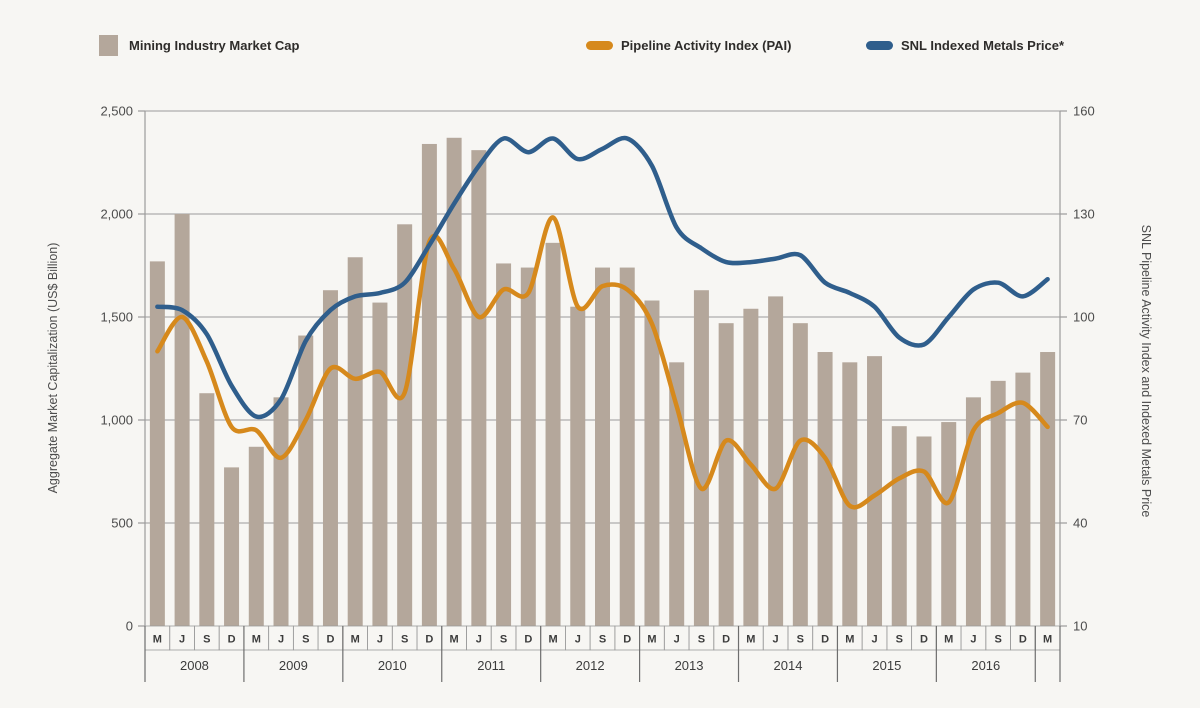  Describe the element at coordinates (116, 420) in the screenshot. I see `left-axis-tick-label: 1,000` at that location.